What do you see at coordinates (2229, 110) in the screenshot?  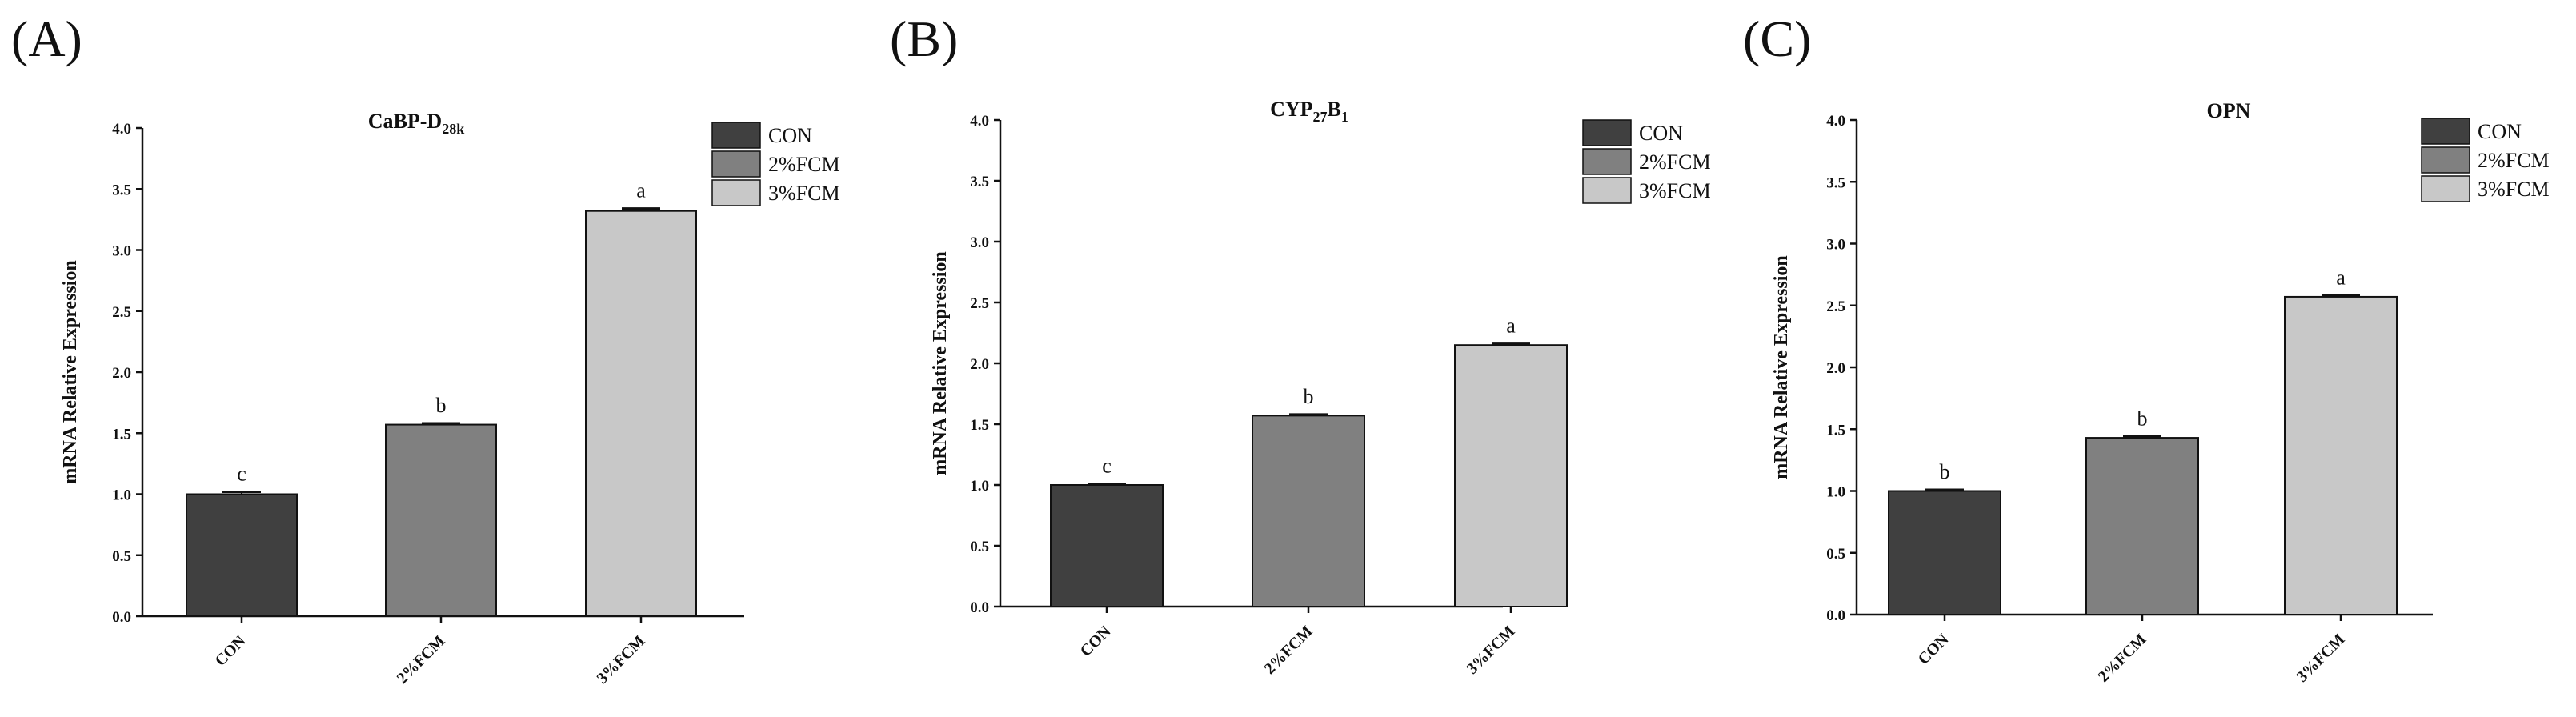 I see `chart-title: OPN` at bounding box center [2229, 110].